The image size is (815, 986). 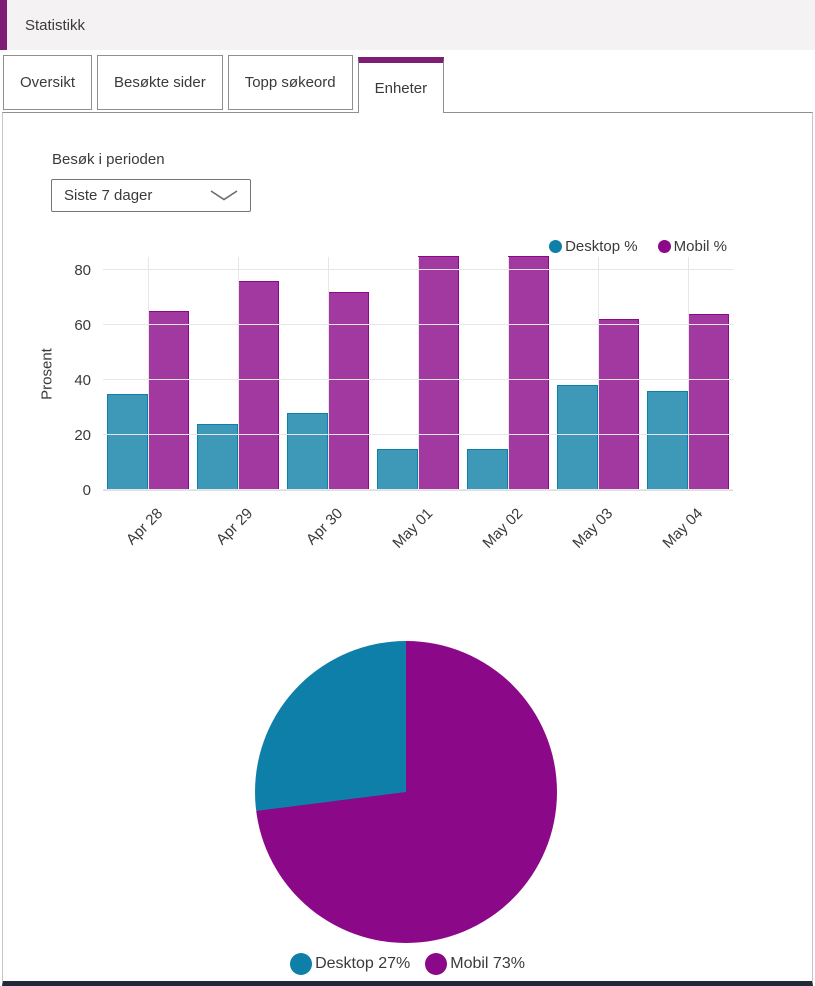 What do you see at coordinates (407, 25) in the screenshot?
I see `page-header: Statistikk` at bounding box center [407, 25].